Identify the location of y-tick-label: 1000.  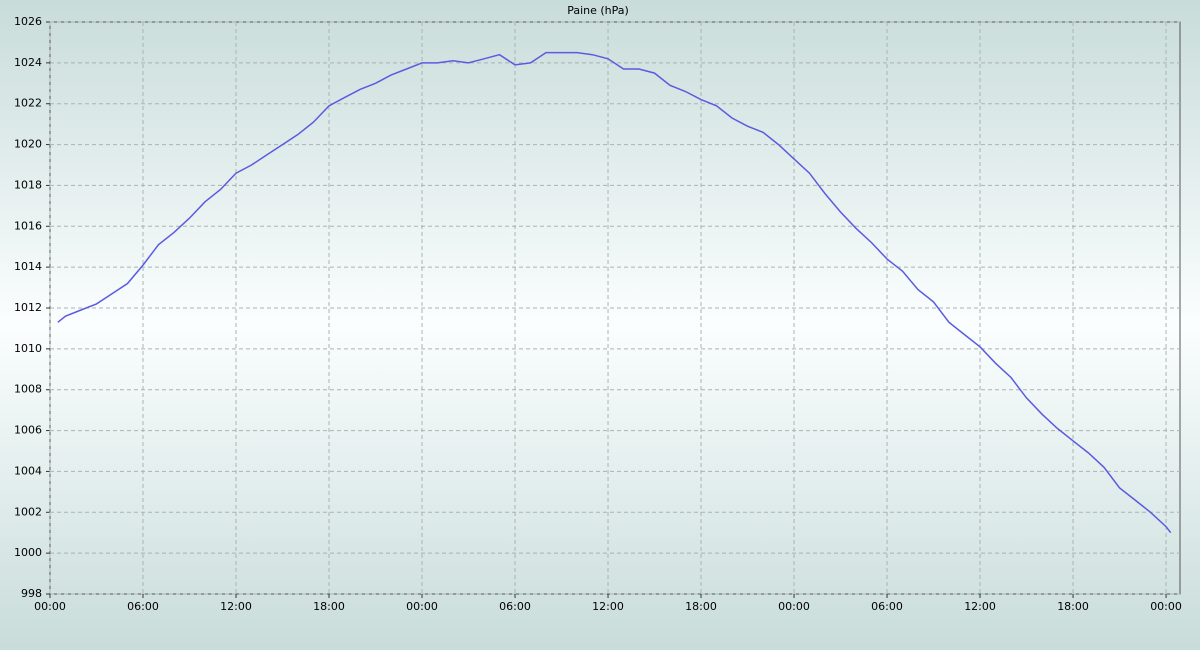
(28, 552).